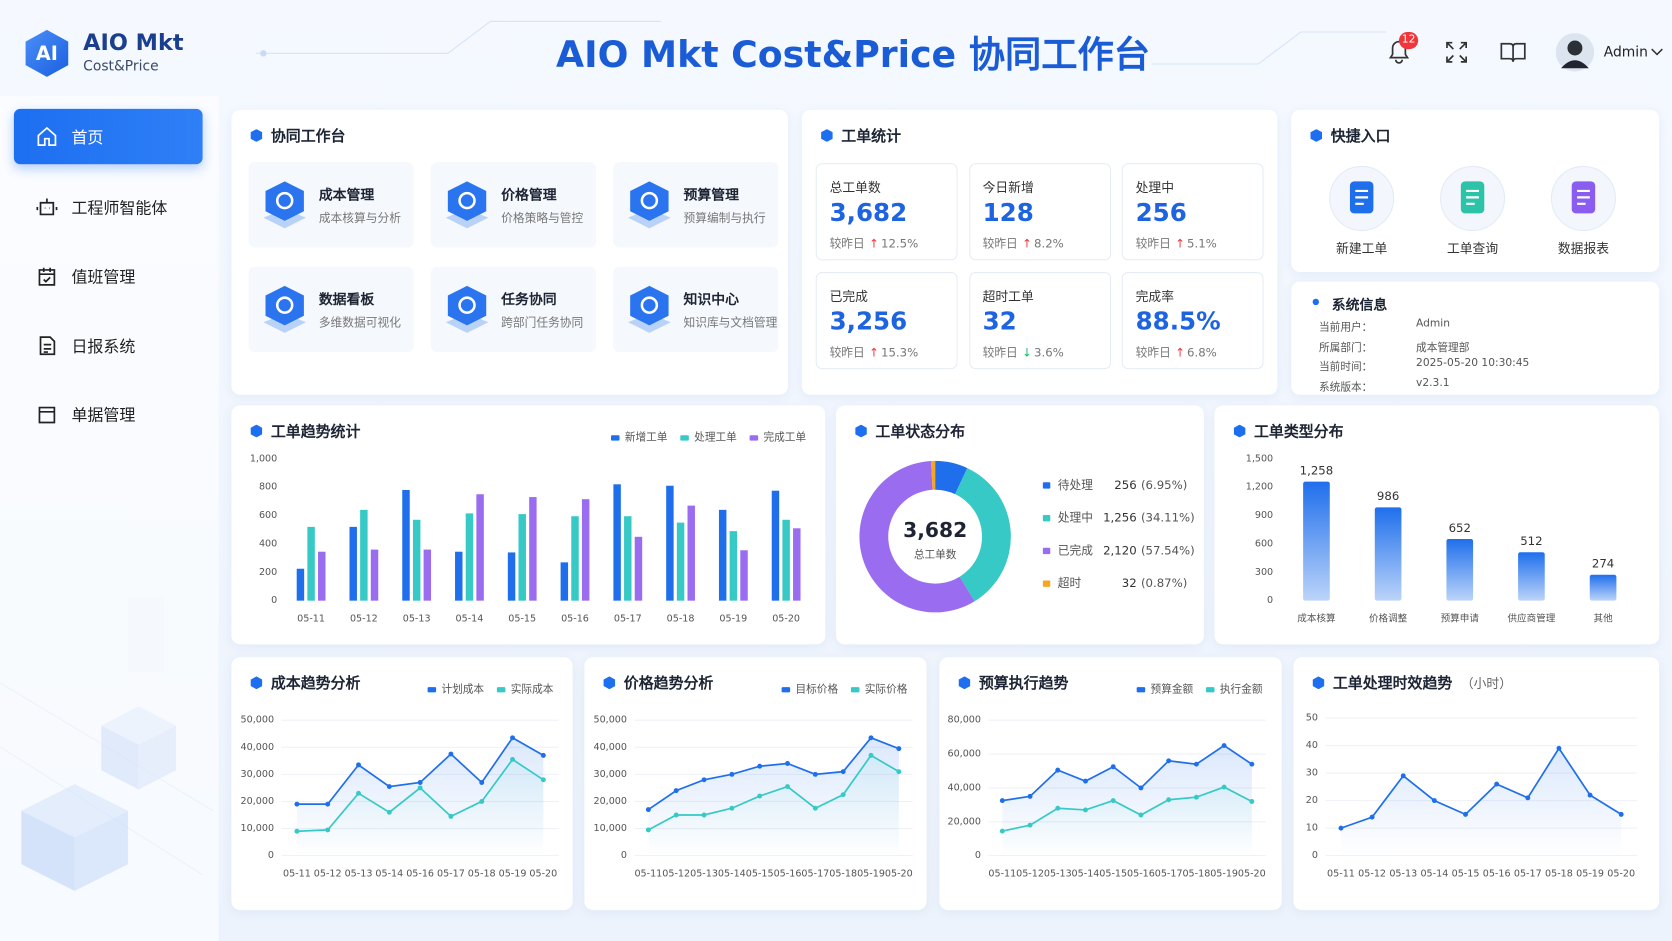  What do you see at coordinates (1460, 618) in the screenshot?
I see `x-tick-label: 预算申请` at bounding box center [1460, 618].